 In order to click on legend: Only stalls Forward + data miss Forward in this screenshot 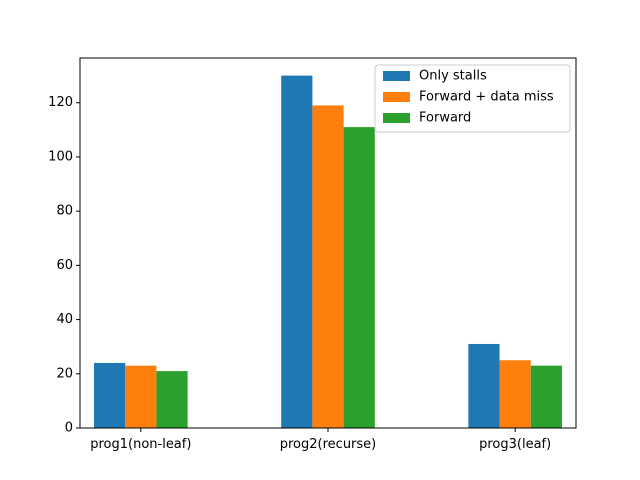, I will do `click(472, 98)`.